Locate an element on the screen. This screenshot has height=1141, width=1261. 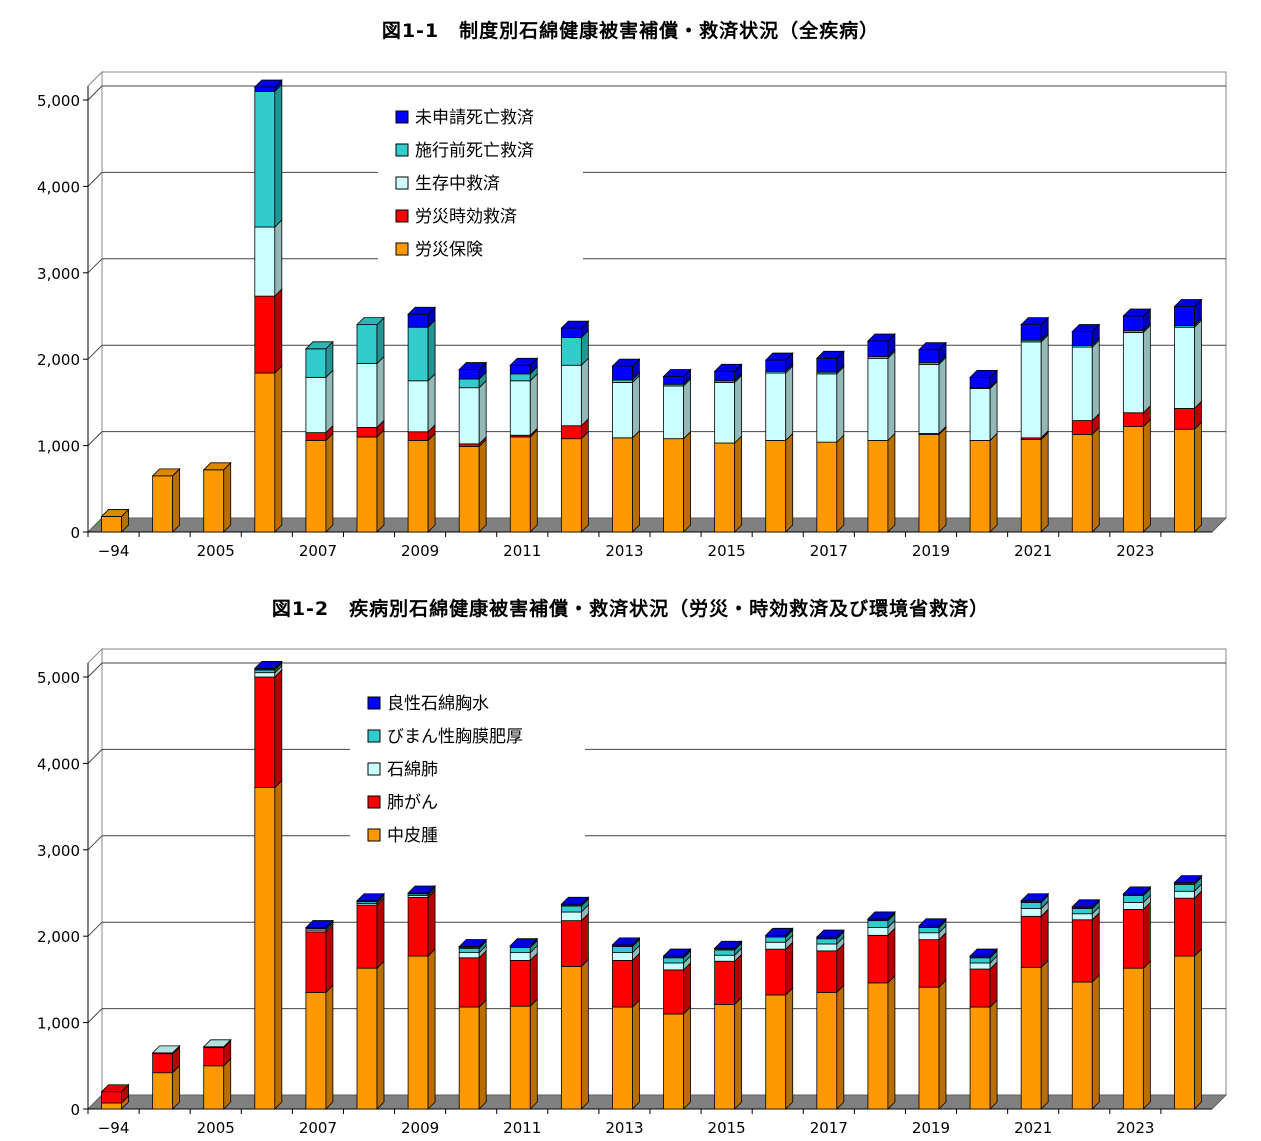
chart-1-bar-2018-生存中救済 is located at coordinates (878, 399).